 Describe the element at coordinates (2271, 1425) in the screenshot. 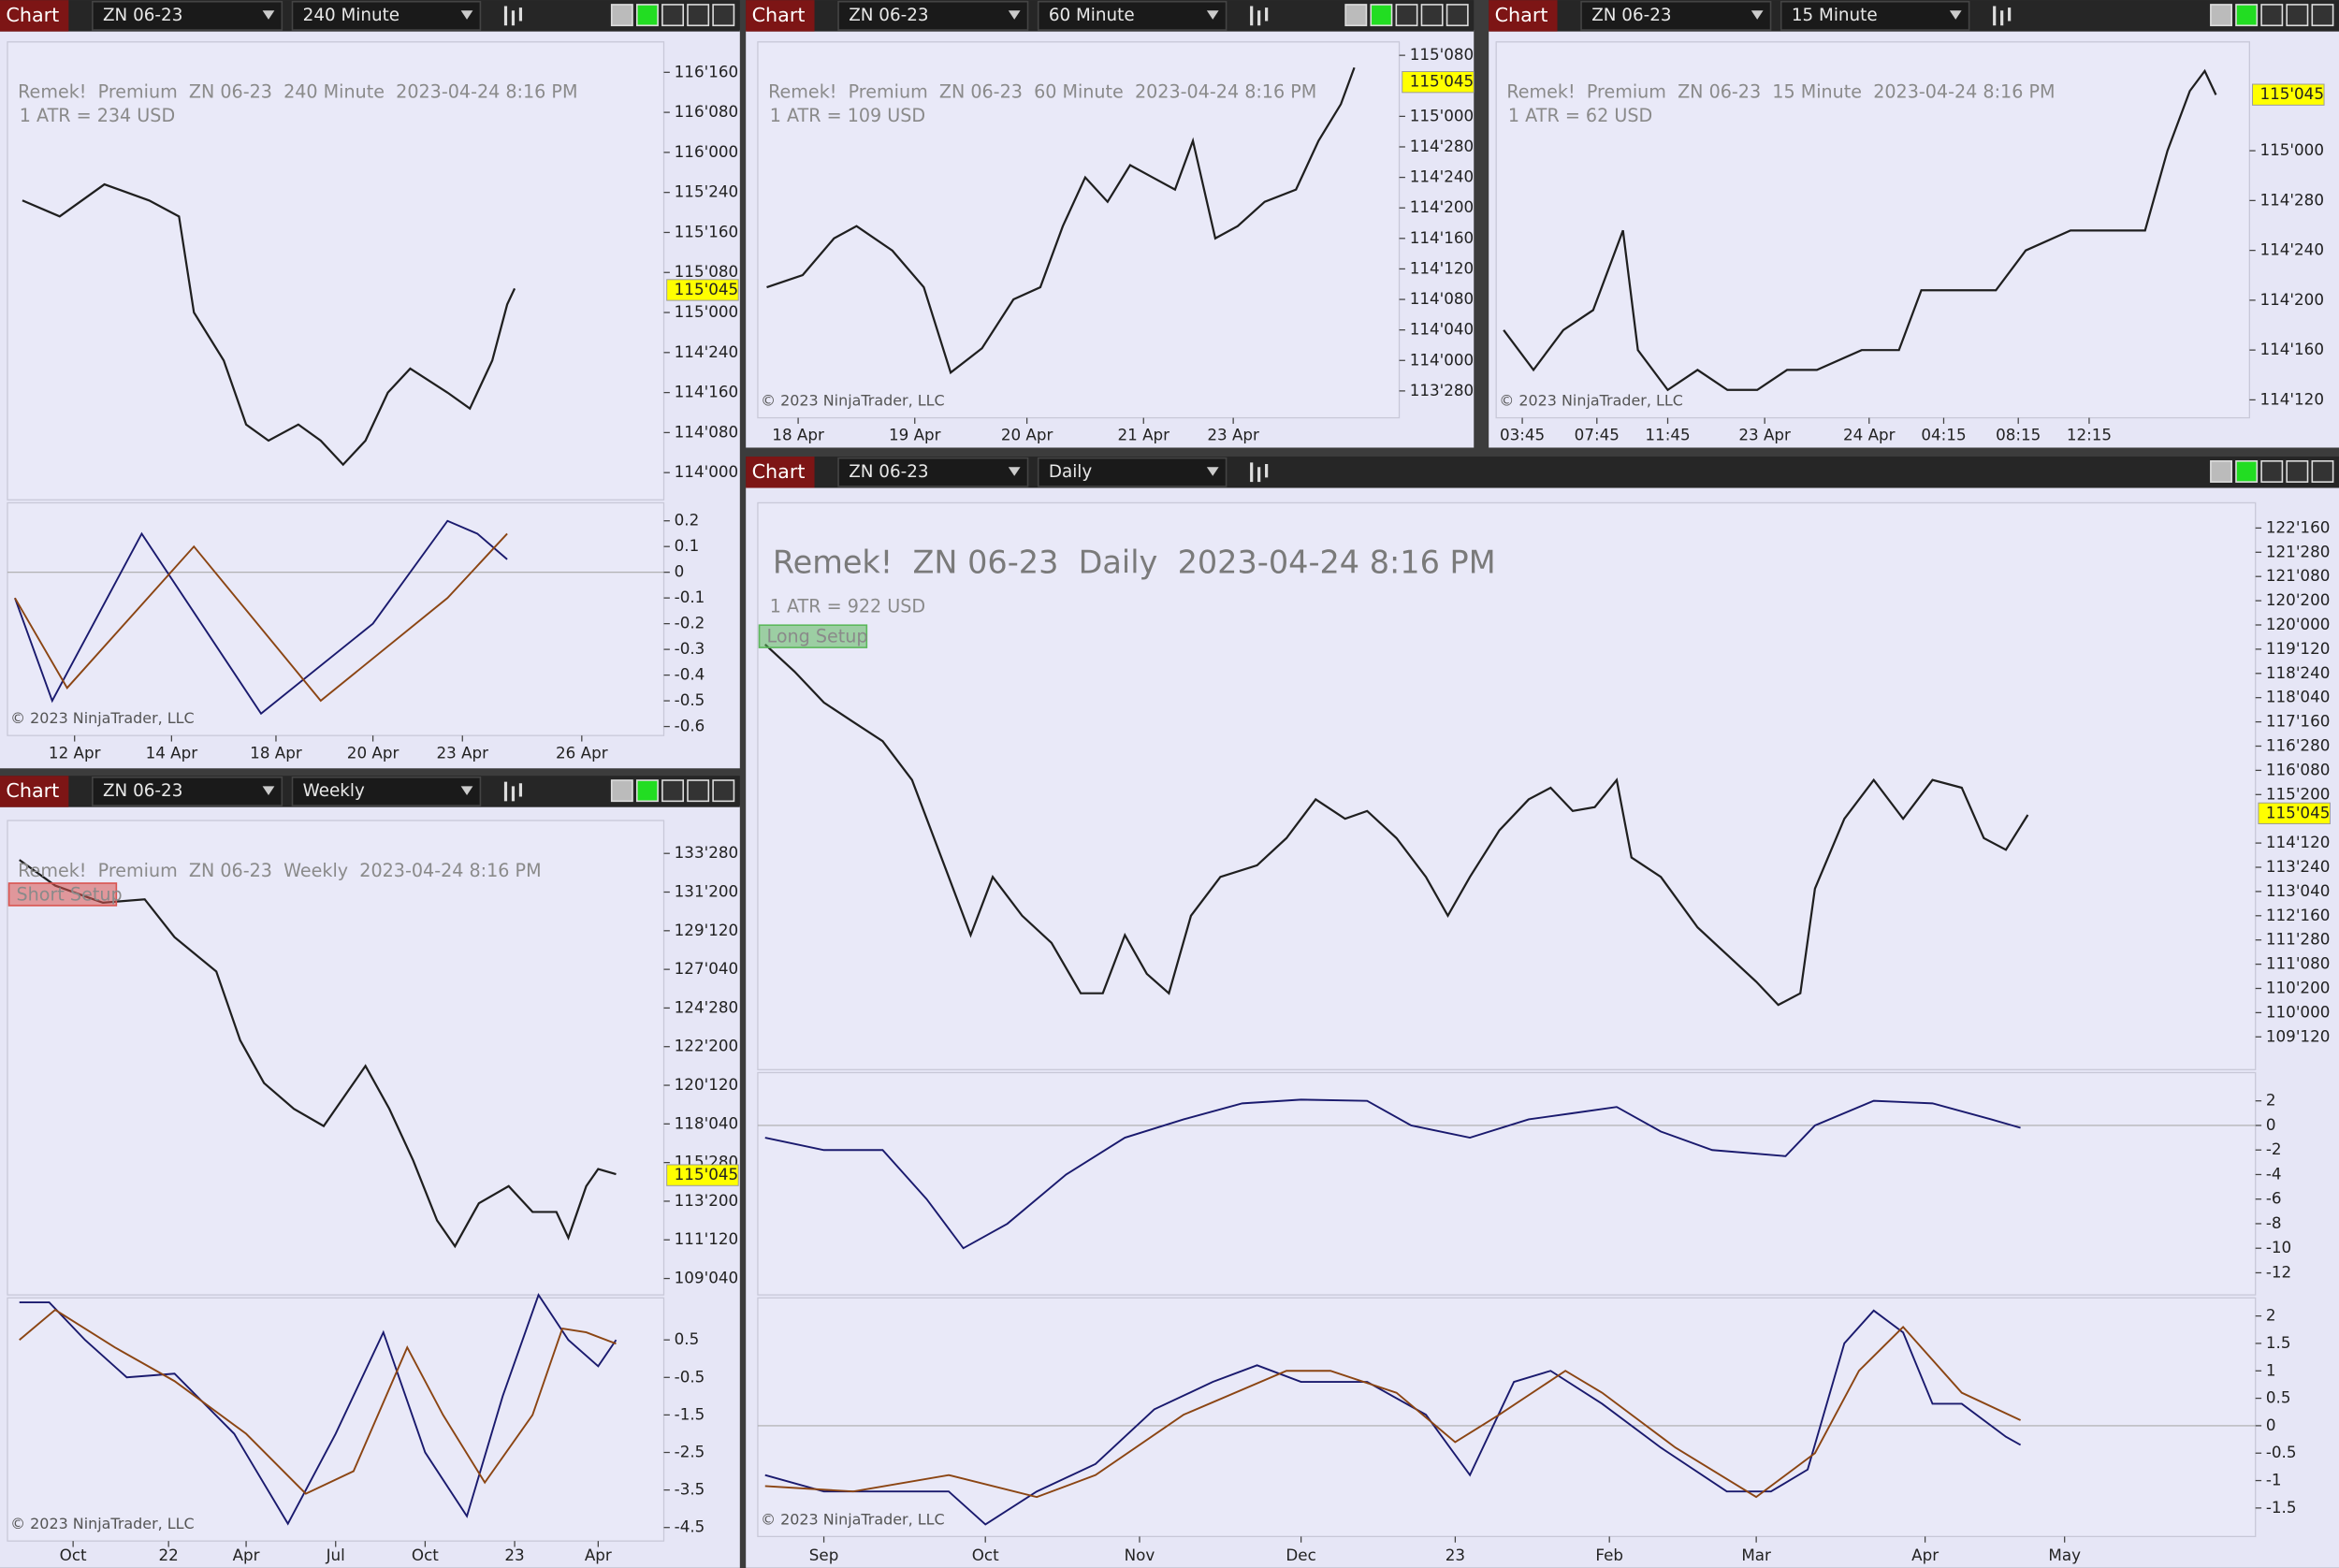

I see `y-tick-label: 0` at that location.